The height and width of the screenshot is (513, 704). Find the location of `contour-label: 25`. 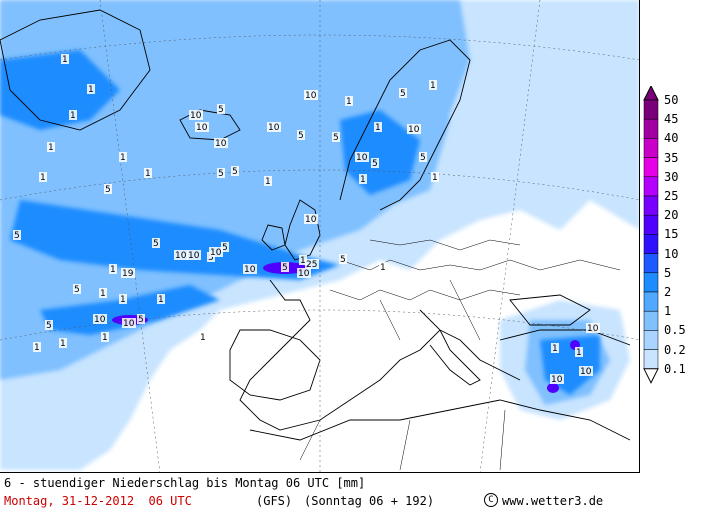

contour-label: 25 is located at coordinates (311, 265).